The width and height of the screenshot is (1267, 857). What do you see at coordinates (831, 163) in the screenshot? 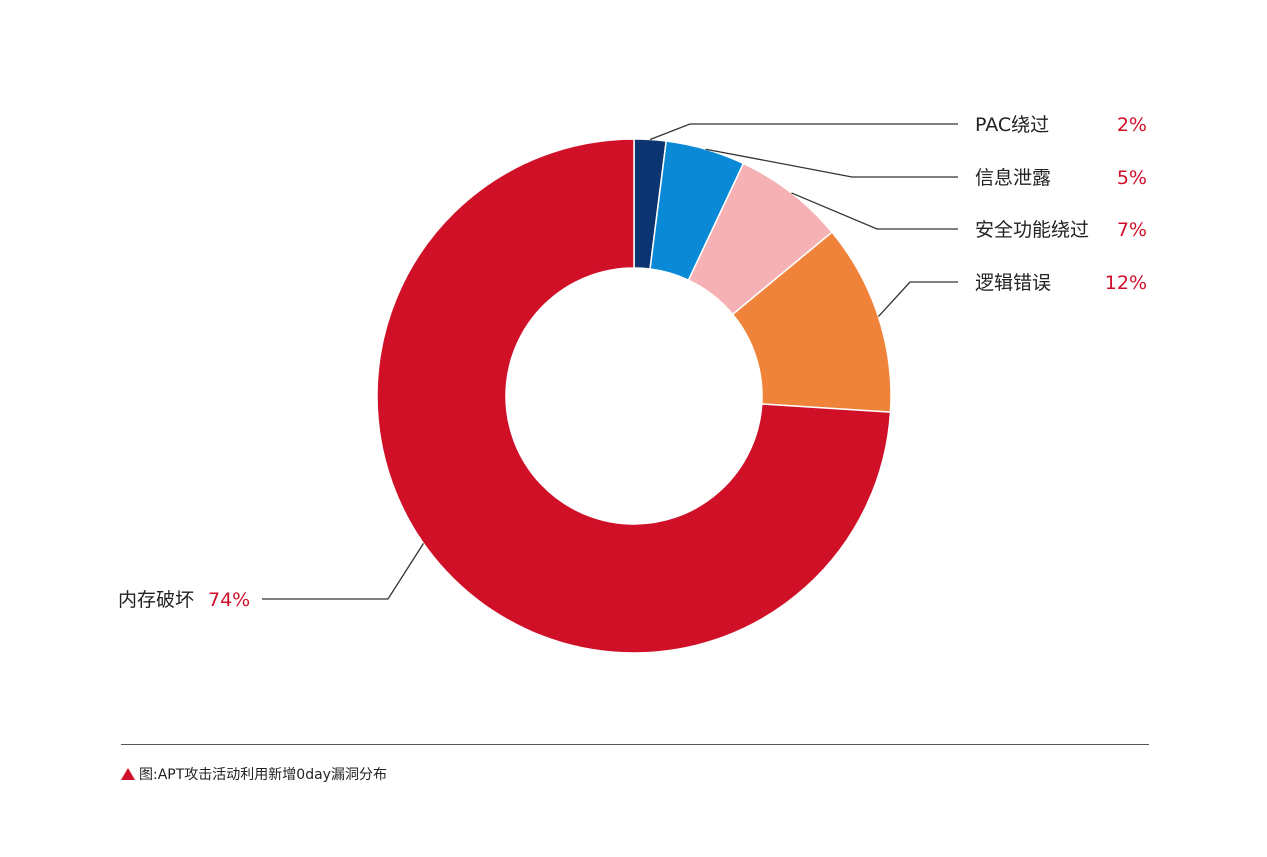
I see `slice-2-leader-line` at bounding box center [831, 163].